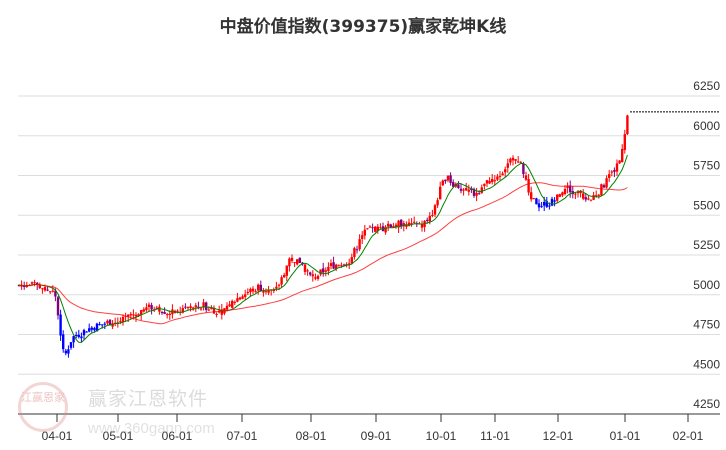 The image size is (726, 450). I want to click on chart-title: 中盘价值指数(399375)赢家乾坤K线, so click(363, 27).